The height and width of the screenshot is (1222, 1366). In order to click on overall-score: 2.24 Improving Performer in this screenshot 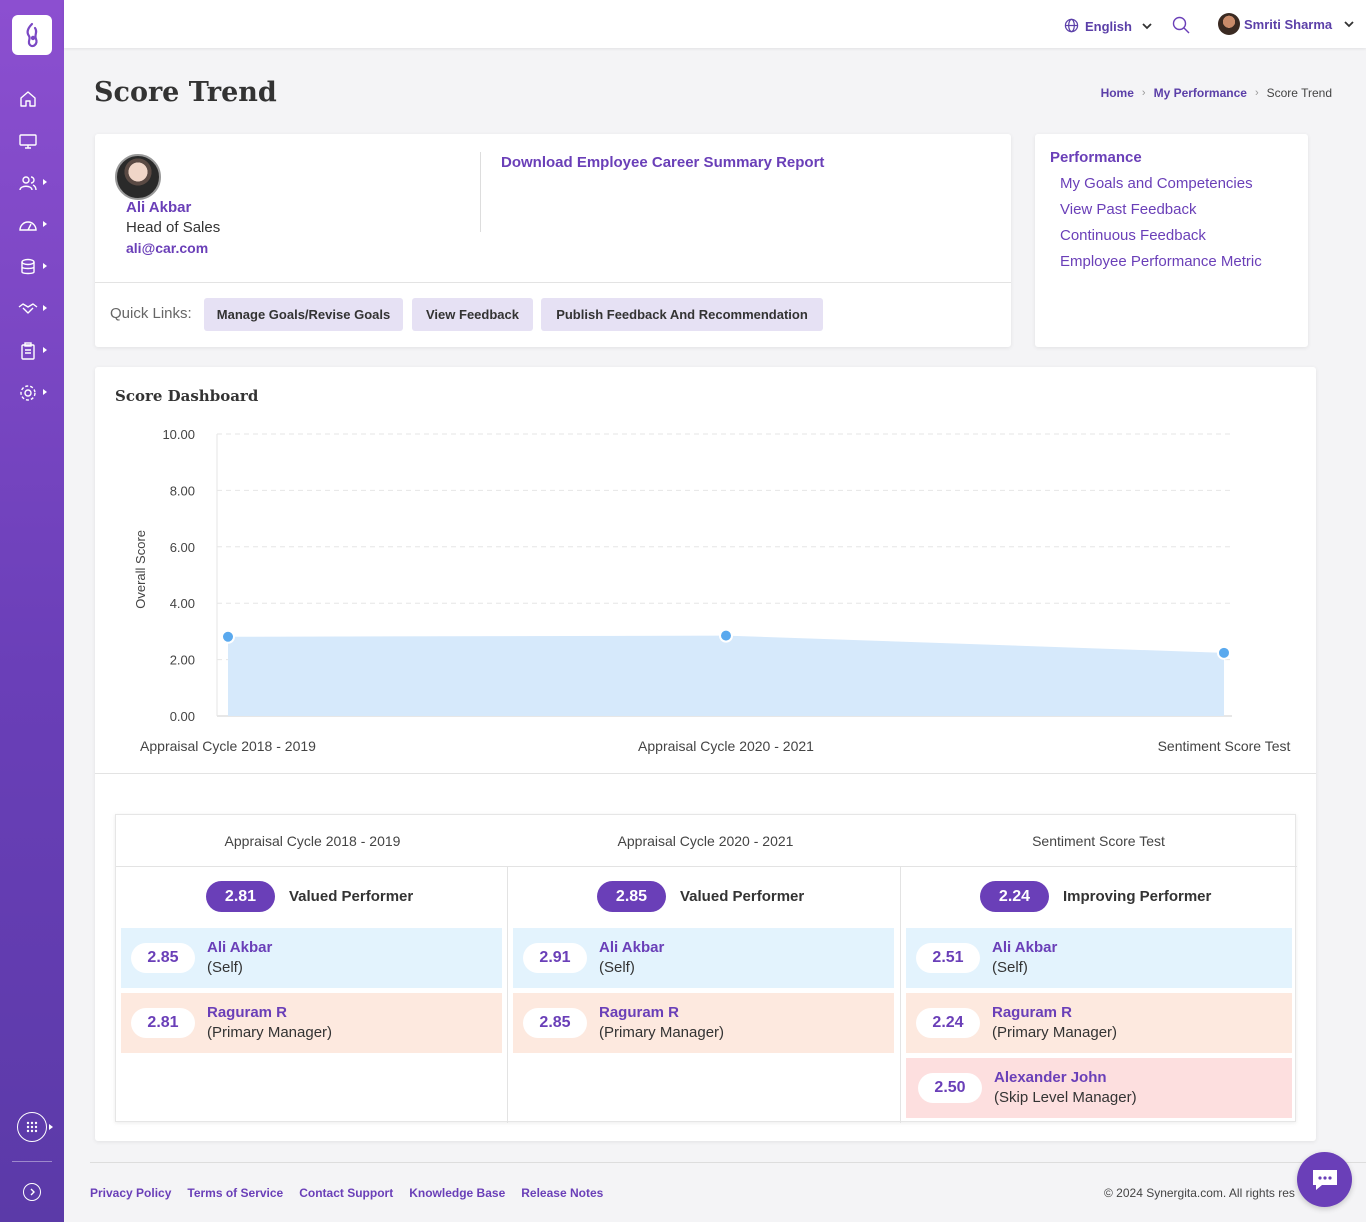, I will do `click(1095, 896)`.